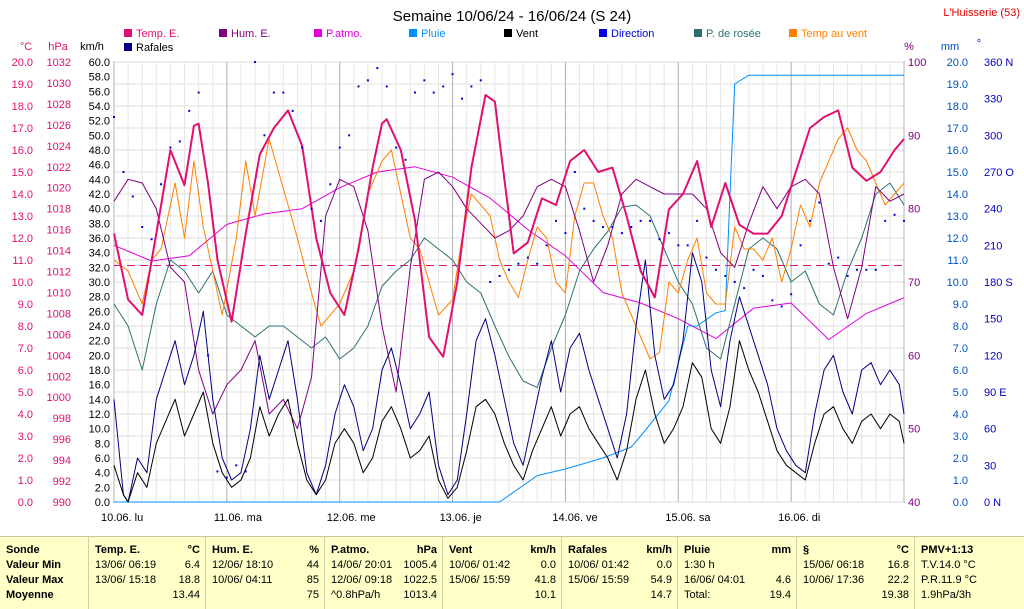 The image size is (1024, 609). Describe the element at coordinates (950, 47) in the screenshot. I see `rain-axis-unit: mm` at that location.